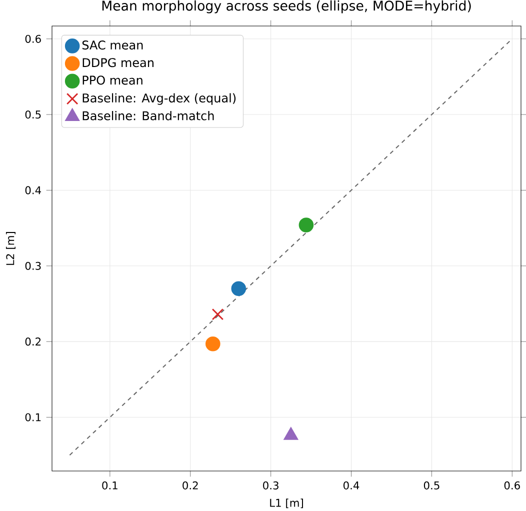 The height and width of the screenshot is (511, 526). What do you see at coordinates (286, 503) in the screenshot?
I see `x-axis-title: L1 [m]` at bounding box center [286, 503].